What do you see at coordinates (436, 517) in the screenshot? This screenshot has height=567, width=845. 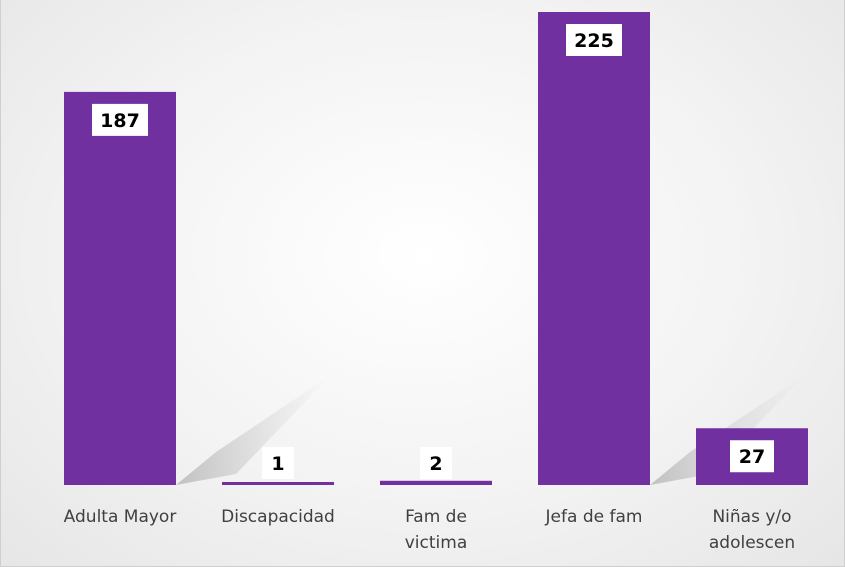 I see `category-label: Fam de` at bounding box center [436, 517].